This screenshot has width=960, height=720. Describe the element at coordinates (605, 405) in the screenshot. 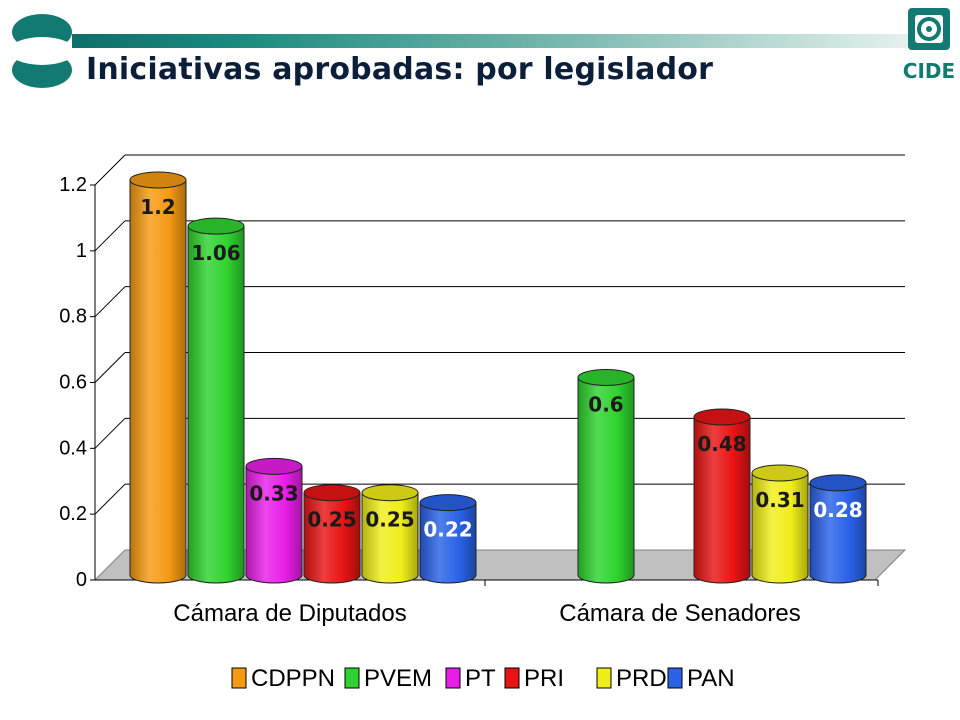

I see `bar-data-label: 0.6` at that location.